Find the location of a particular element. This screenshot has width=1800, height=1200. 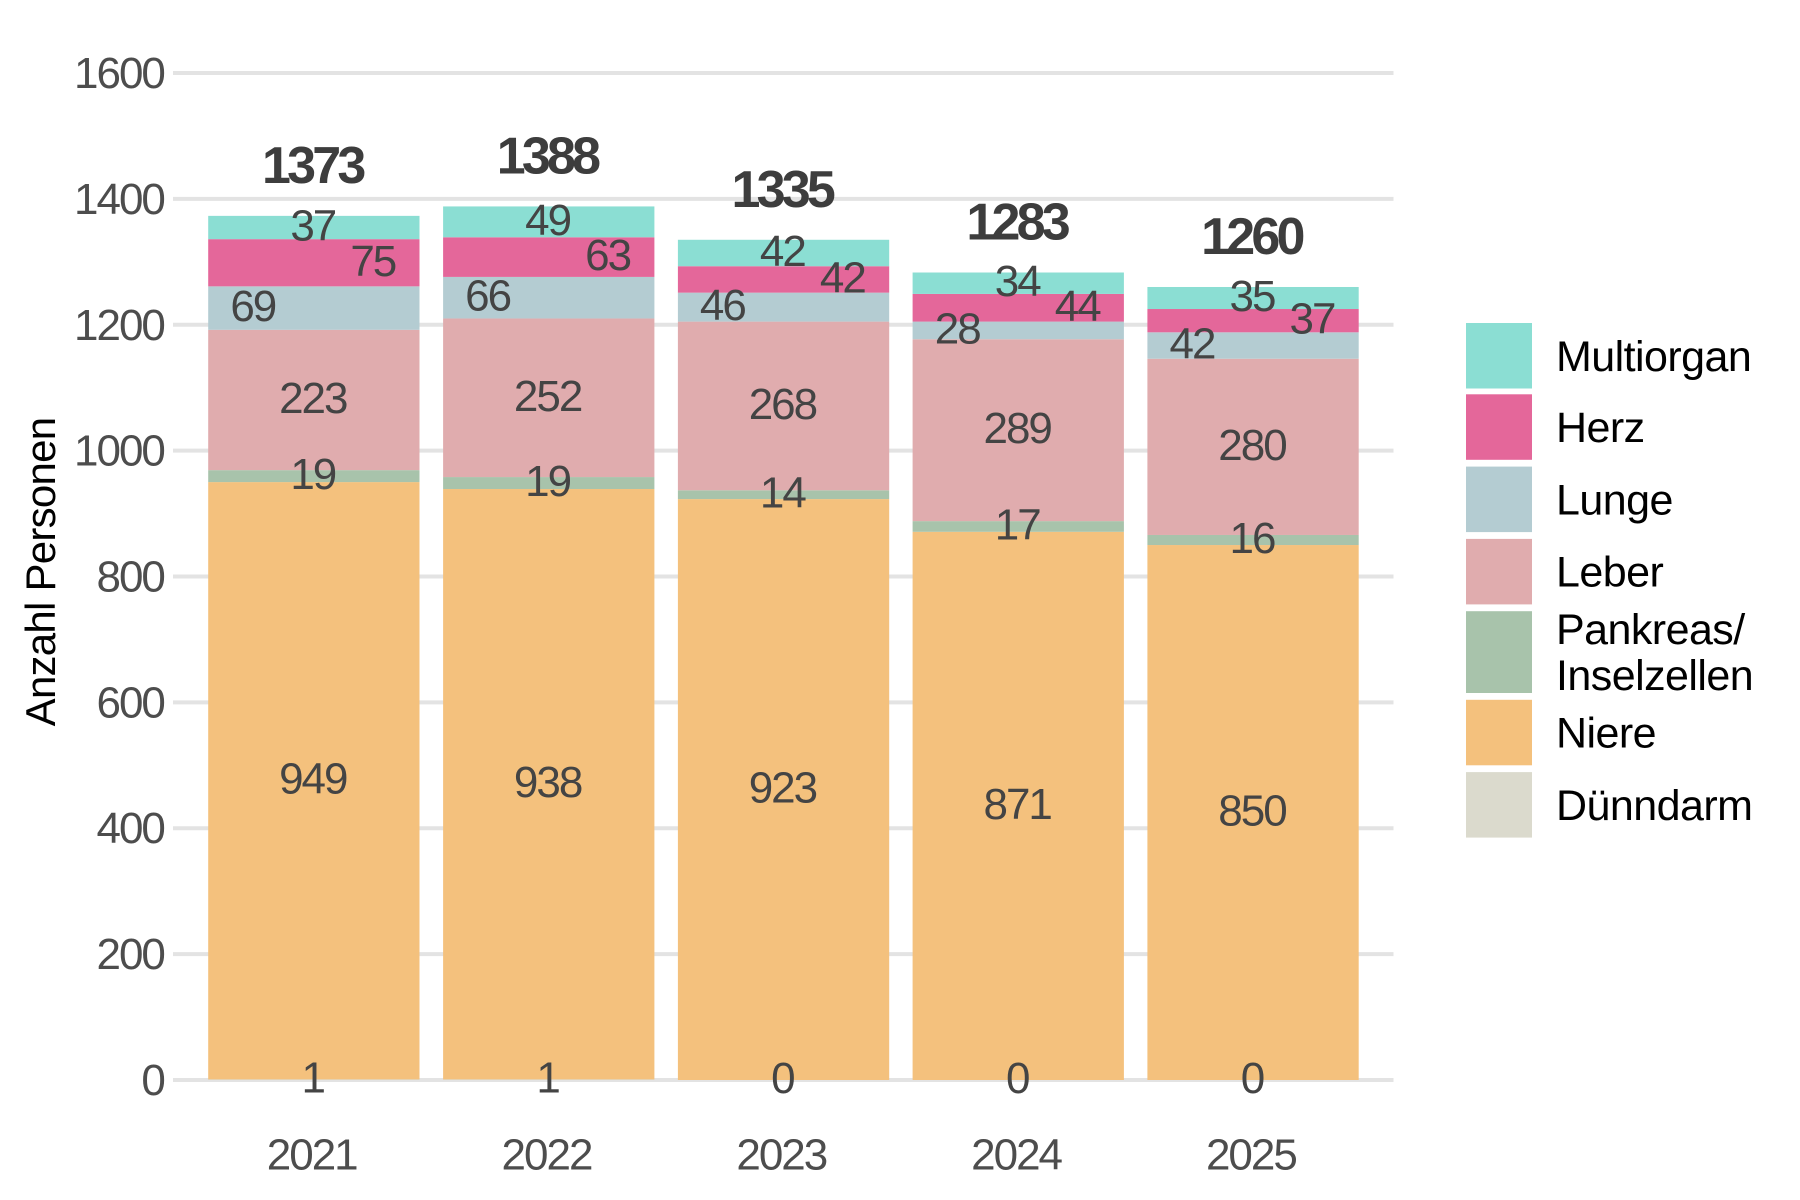

svg-text: 69 is located at coordinates (252, 306).